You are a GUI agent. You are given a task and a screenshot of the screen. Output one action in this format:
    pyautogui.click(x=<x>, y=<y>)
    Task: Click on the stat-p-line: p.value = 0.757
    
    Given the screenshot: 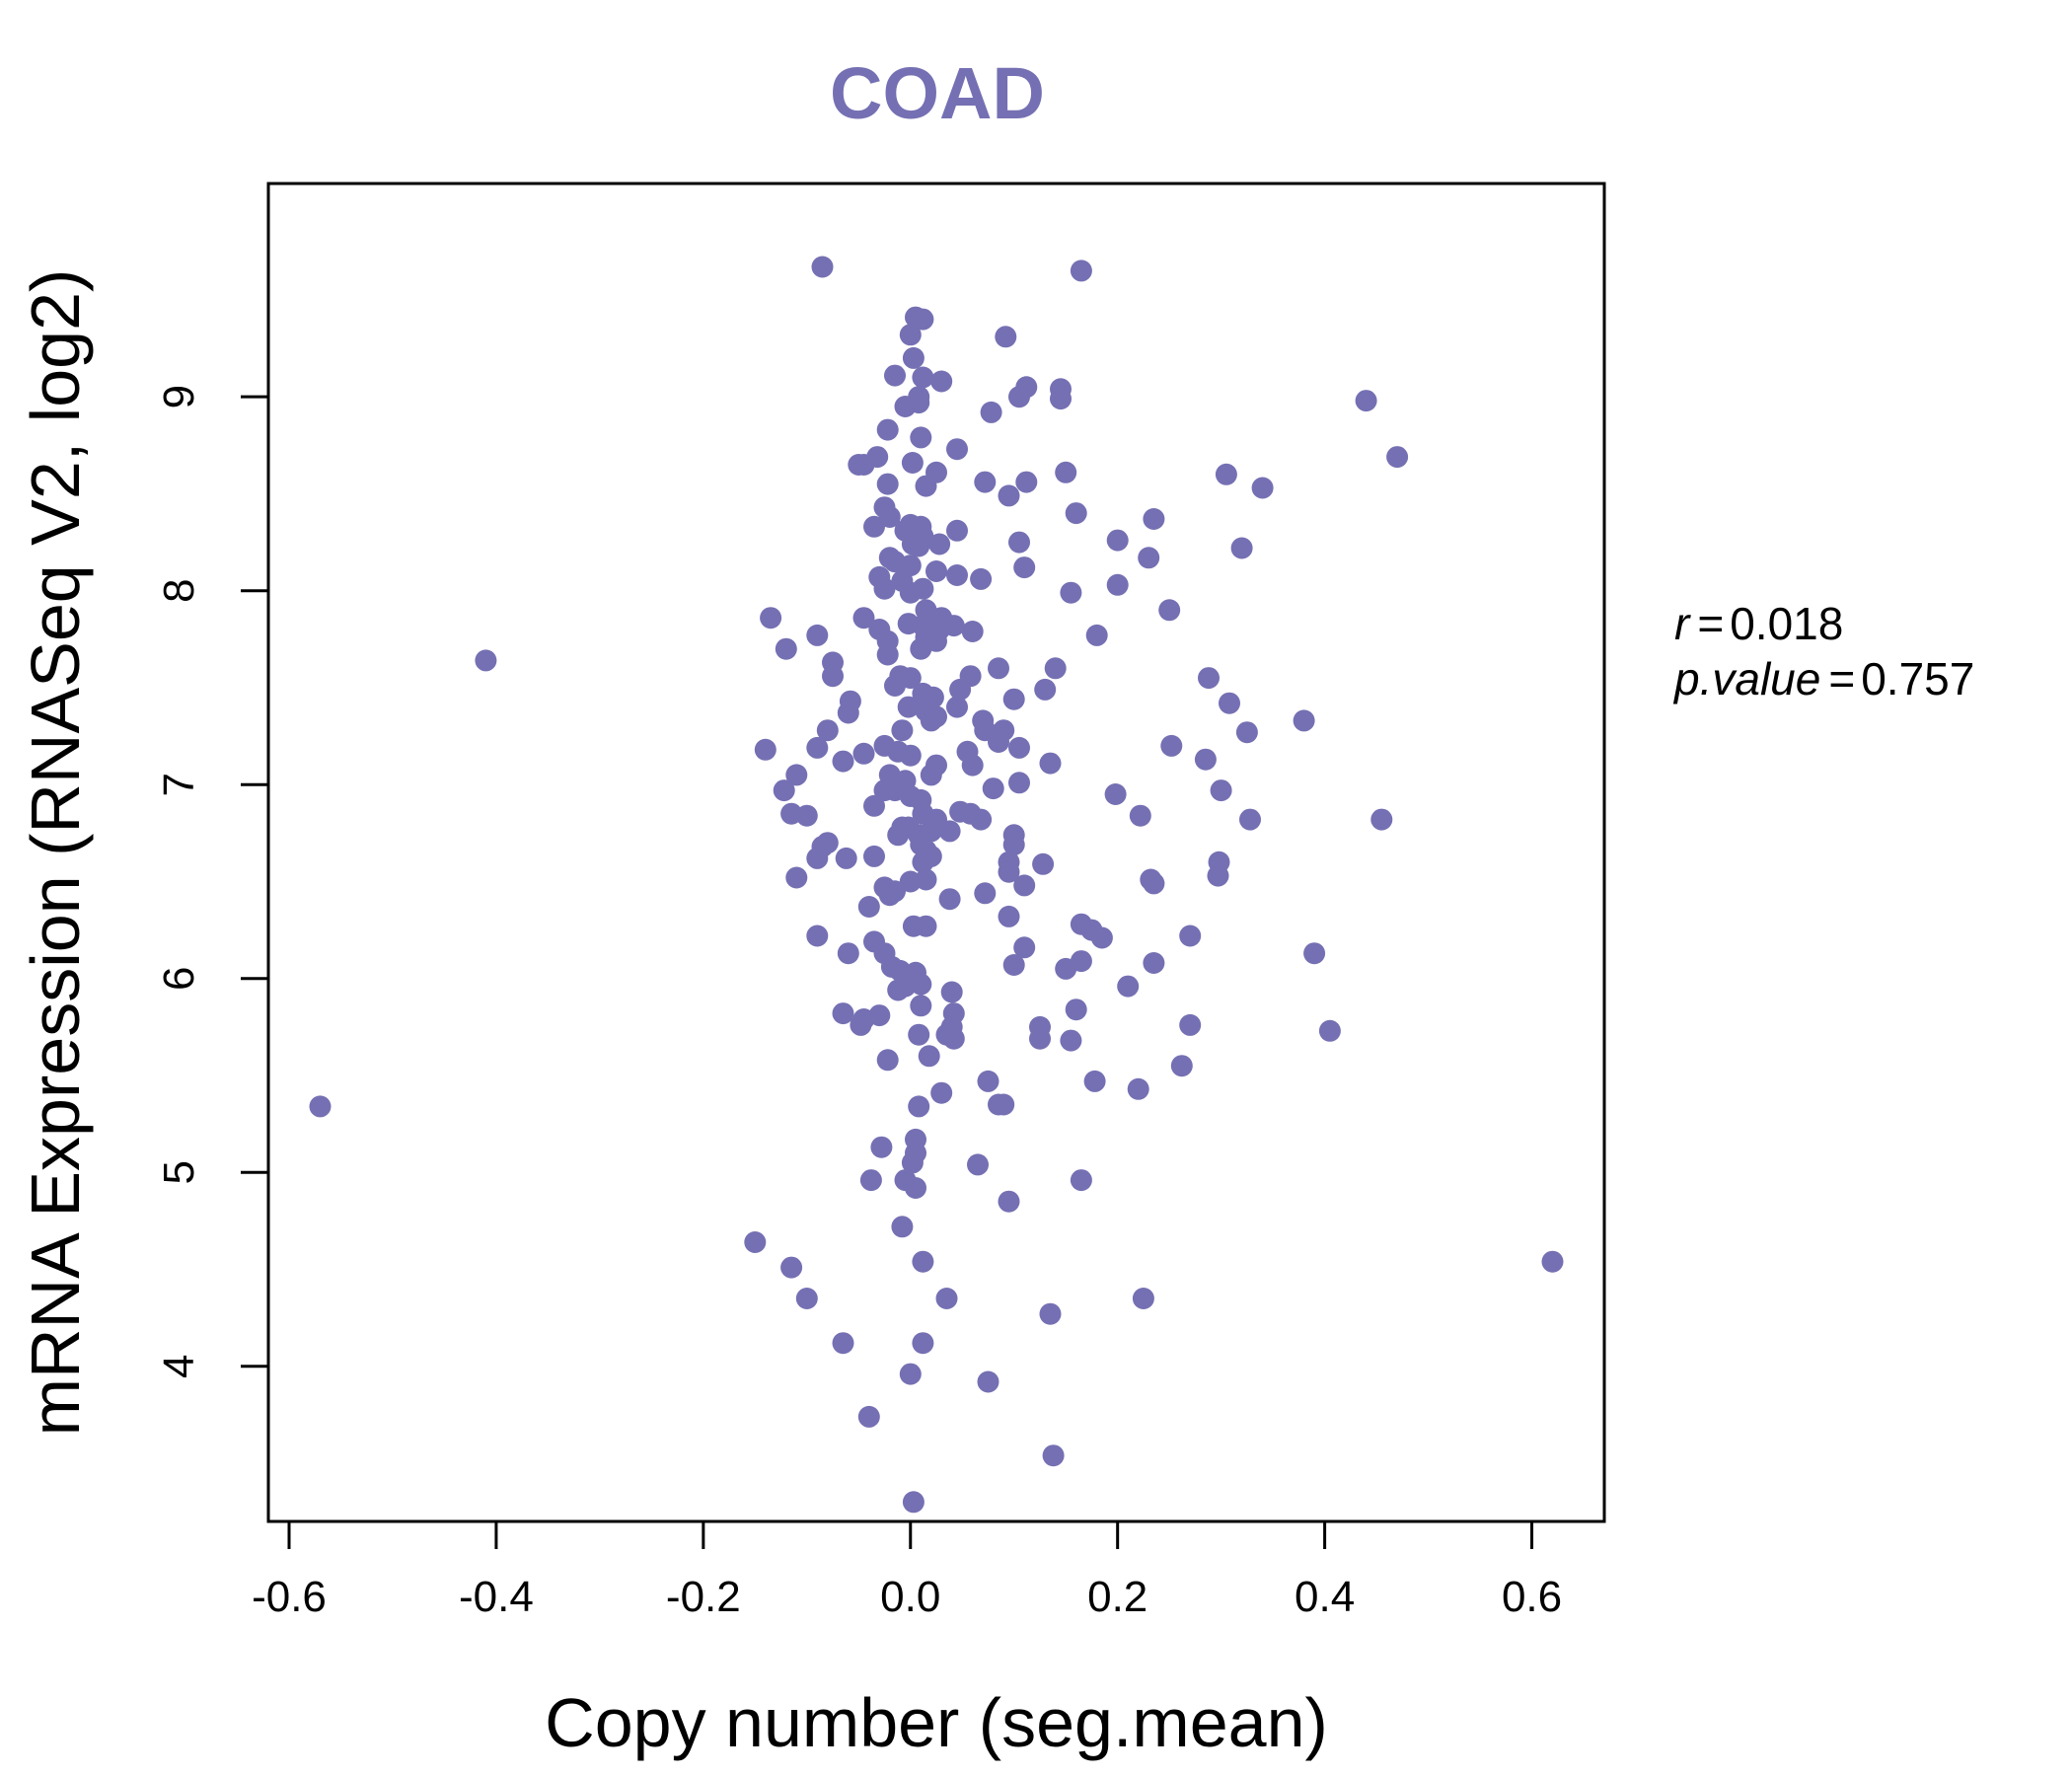 What is the action you would take?
    pyautogui.click(x=1823, y=679)
    